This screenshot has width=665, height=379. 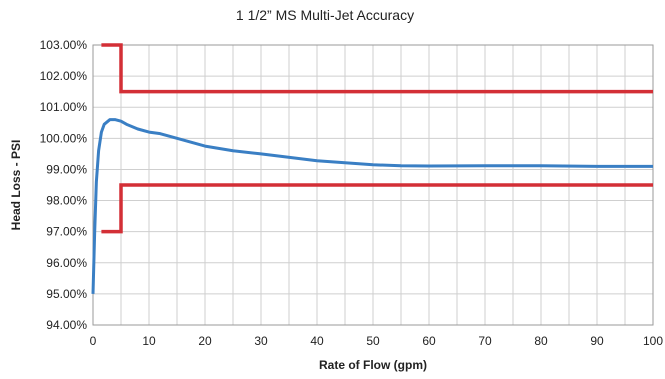 I want to click on y-tick-label: 101.00%, so click(x=64, y=107).